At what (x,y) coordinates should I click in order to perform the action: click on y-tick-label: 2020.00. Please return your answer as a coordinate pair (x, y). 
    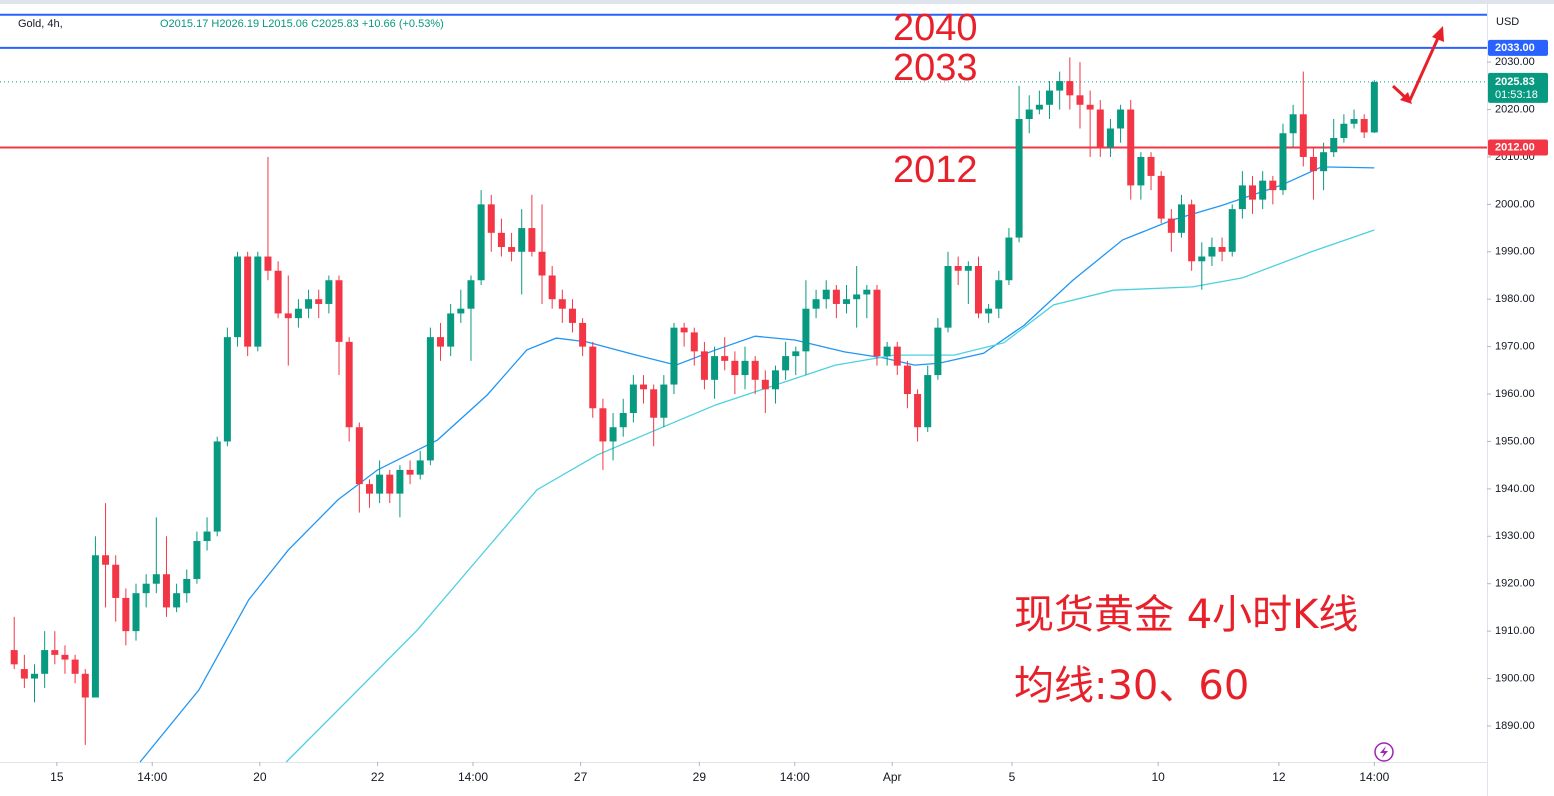
    Looking at the image, I should click on (1515, 109).